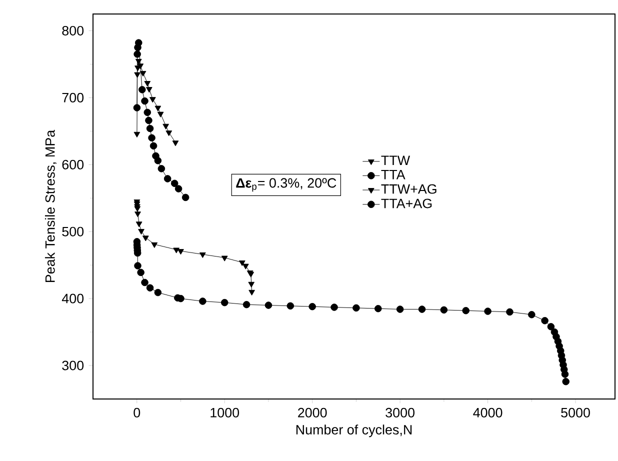 The width and height of the screenshot is (618, 461). I want to click on y-tick-label: 700, so click(73, 97).